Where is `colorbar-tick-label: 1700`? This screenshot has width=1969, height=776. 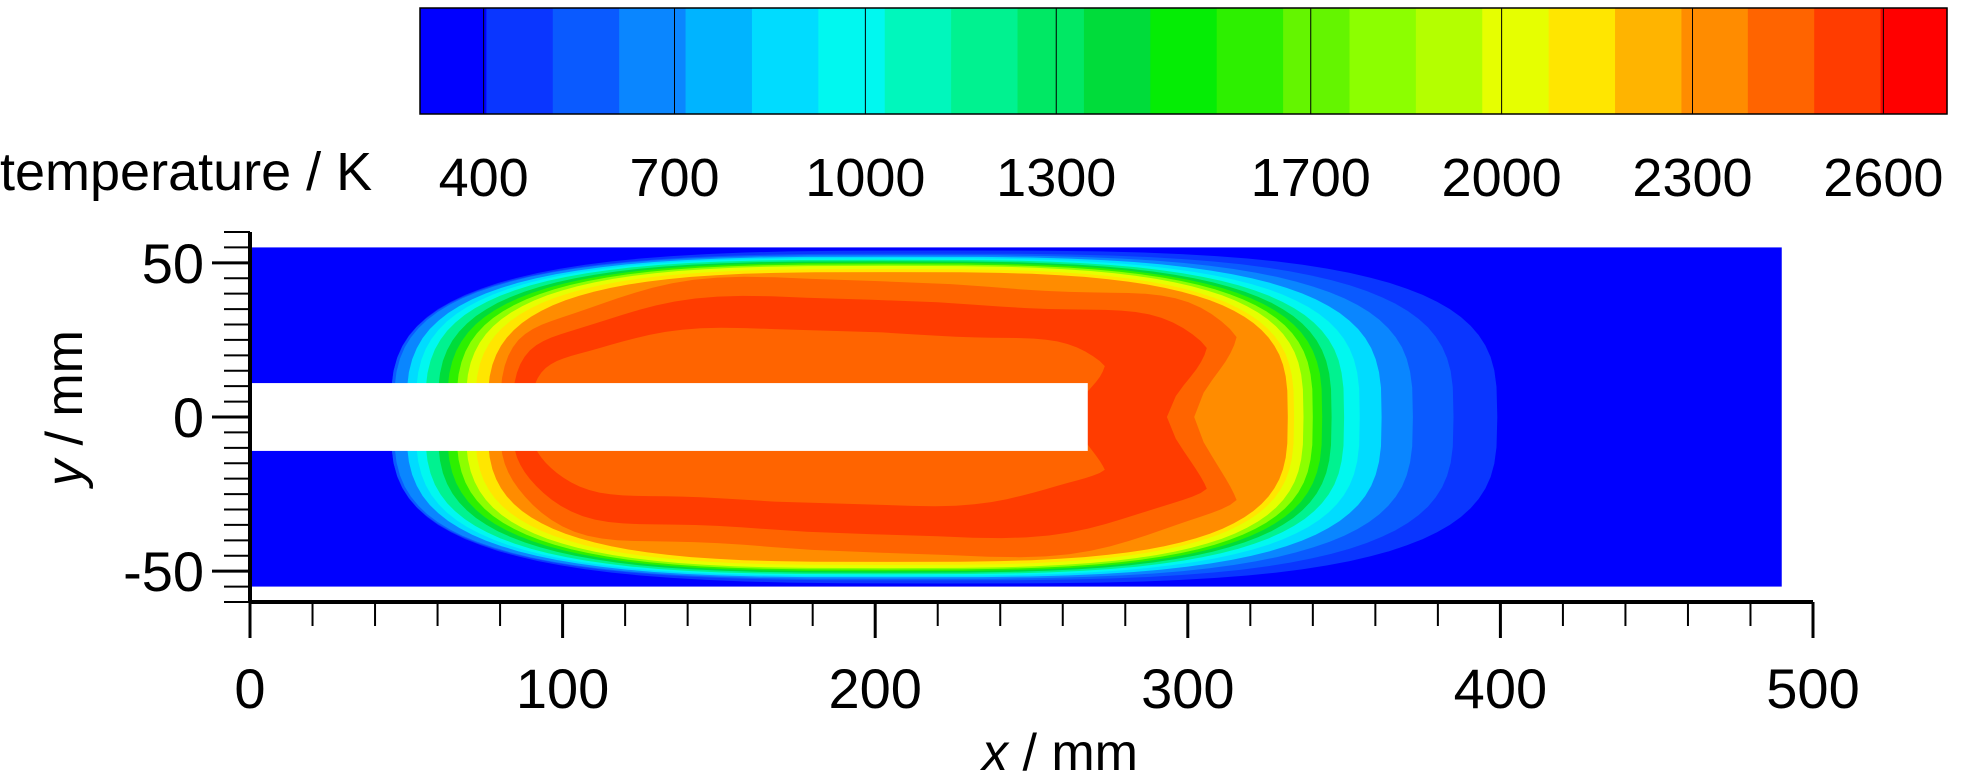 colorbar-tick-label: 1700 is located at coordinates (1311, 178).